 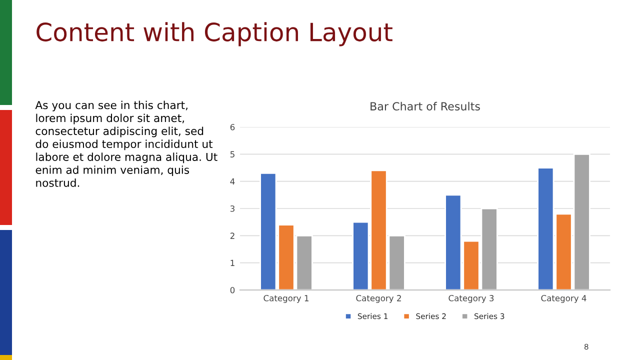 I want to click on chart-title: Bar Chart of Results, so click(x=425, y=106).